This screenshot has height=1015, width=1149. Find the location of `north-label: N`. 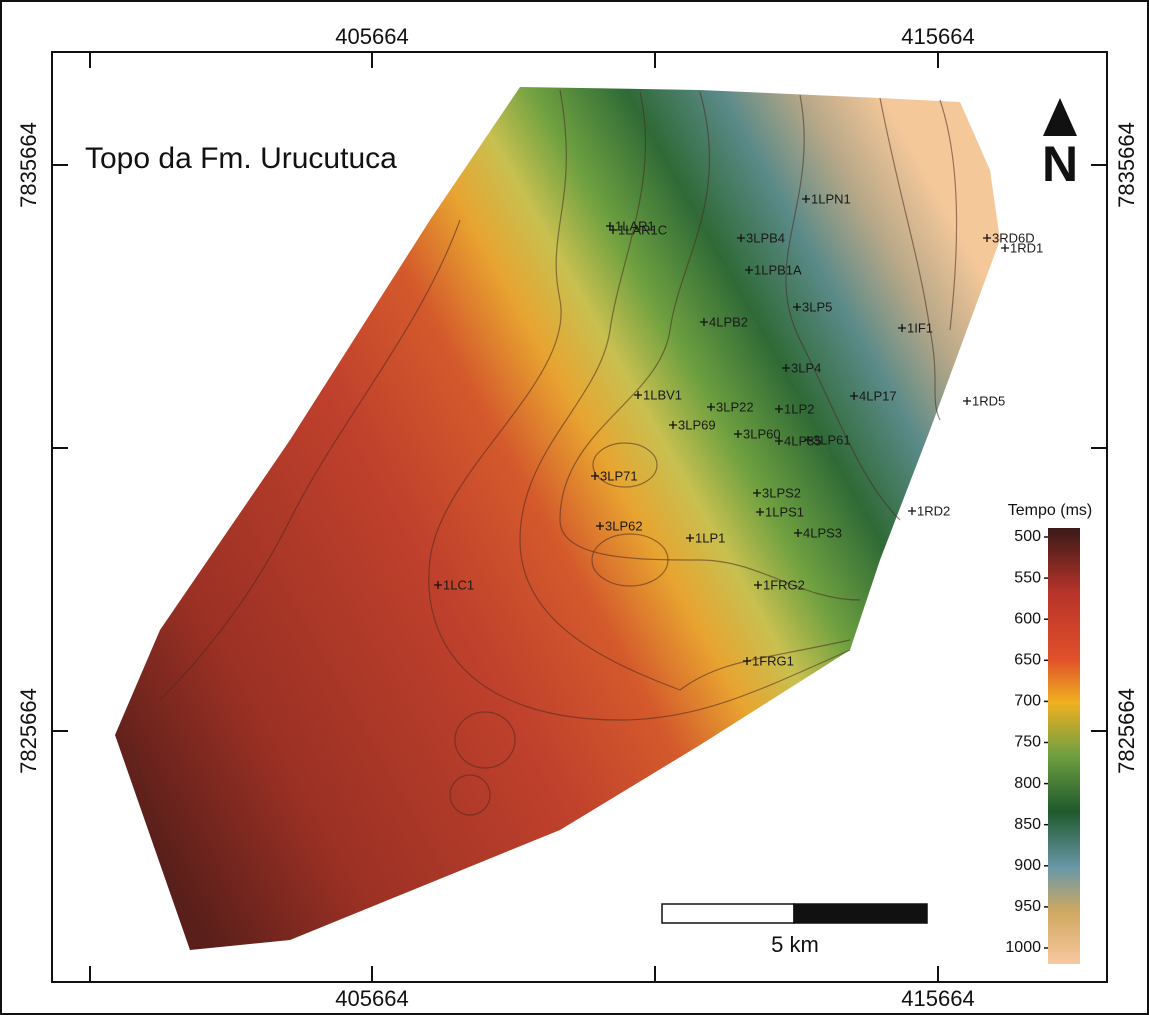

north-label: N is located at coordinates (1060, 164).